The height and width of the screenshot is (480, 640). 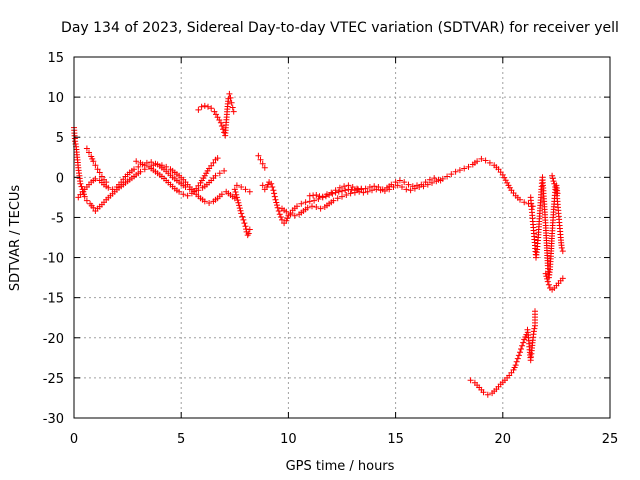 I want to click on y-tick-label: -15, so click(x=53, y=299).